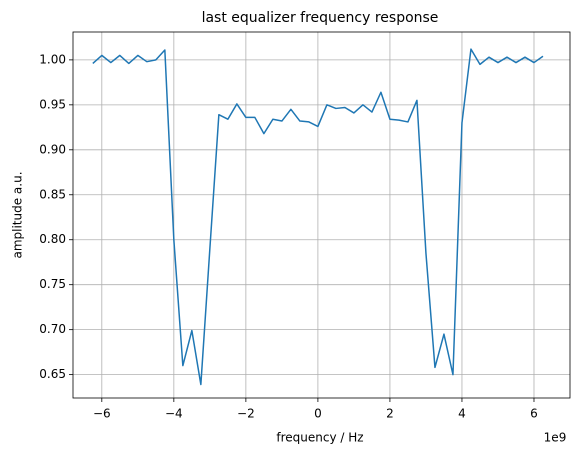  I want to click on x-tick-label: 2, so click(390, 414).